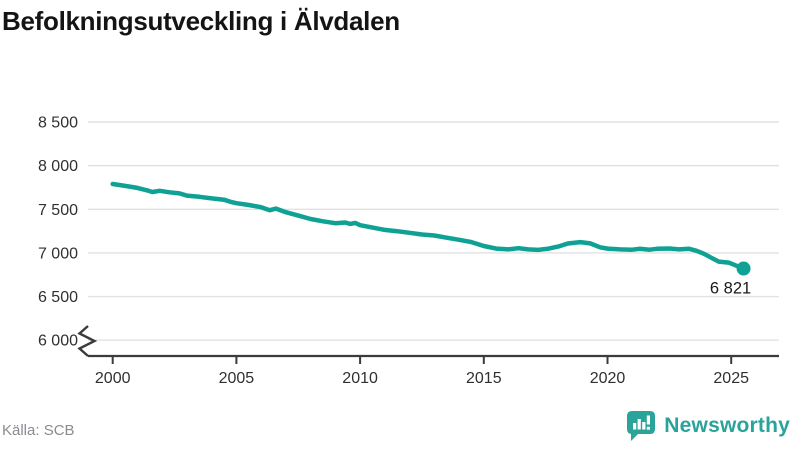 The width and height of the screenshot is (800, 450). What do you see at coordinates (38, 430) in the screenshot?
I see `source-label: Källa: SCB` at bounding box center [38, 430].